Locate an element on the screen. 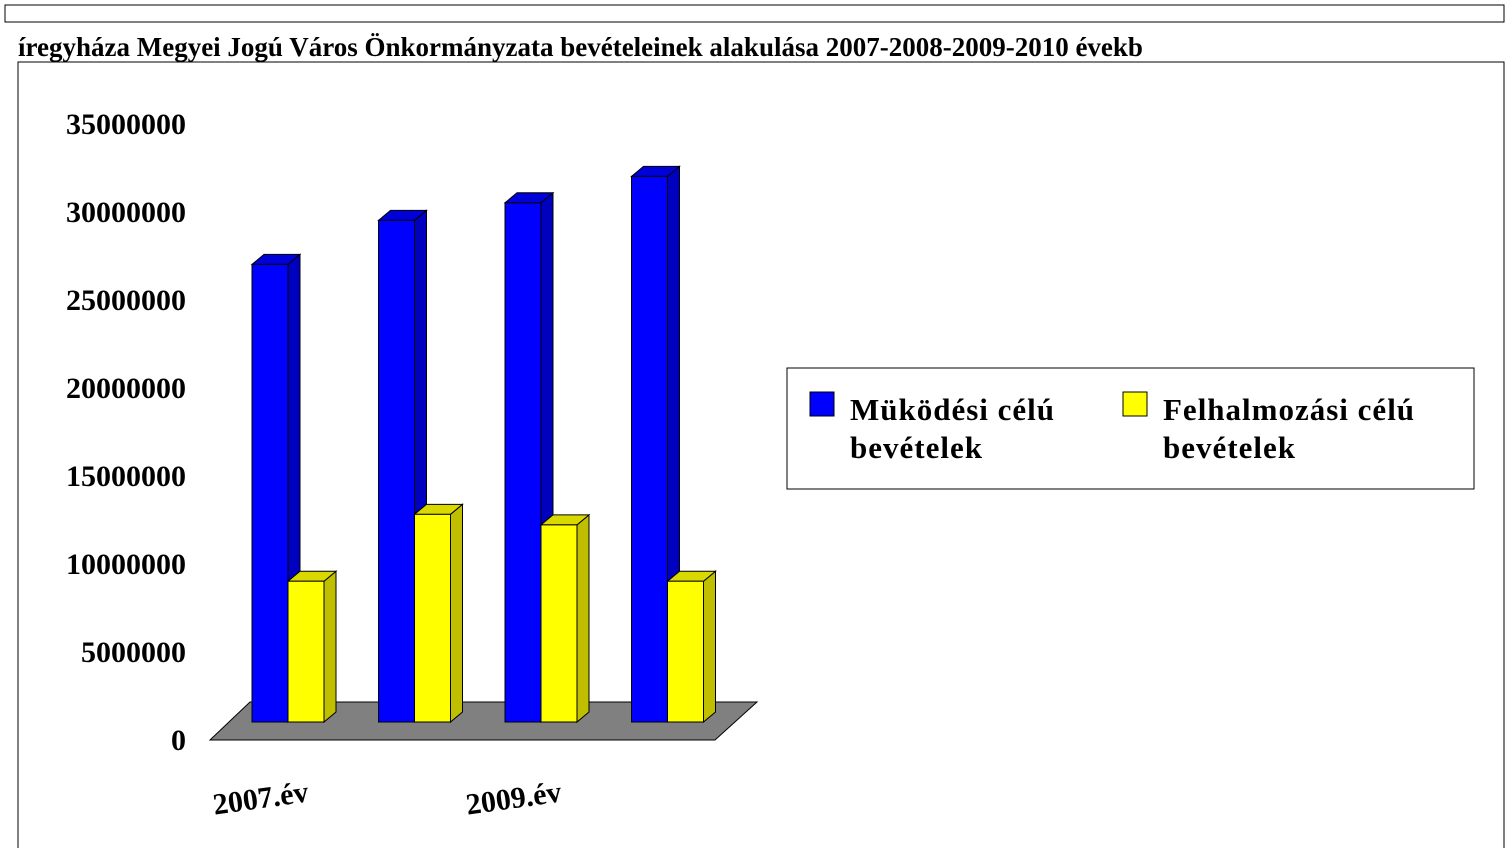 This screenshot has width=1512, height=853. legend-label: Müködési célú bevételek is located at coordinates (952, 428).